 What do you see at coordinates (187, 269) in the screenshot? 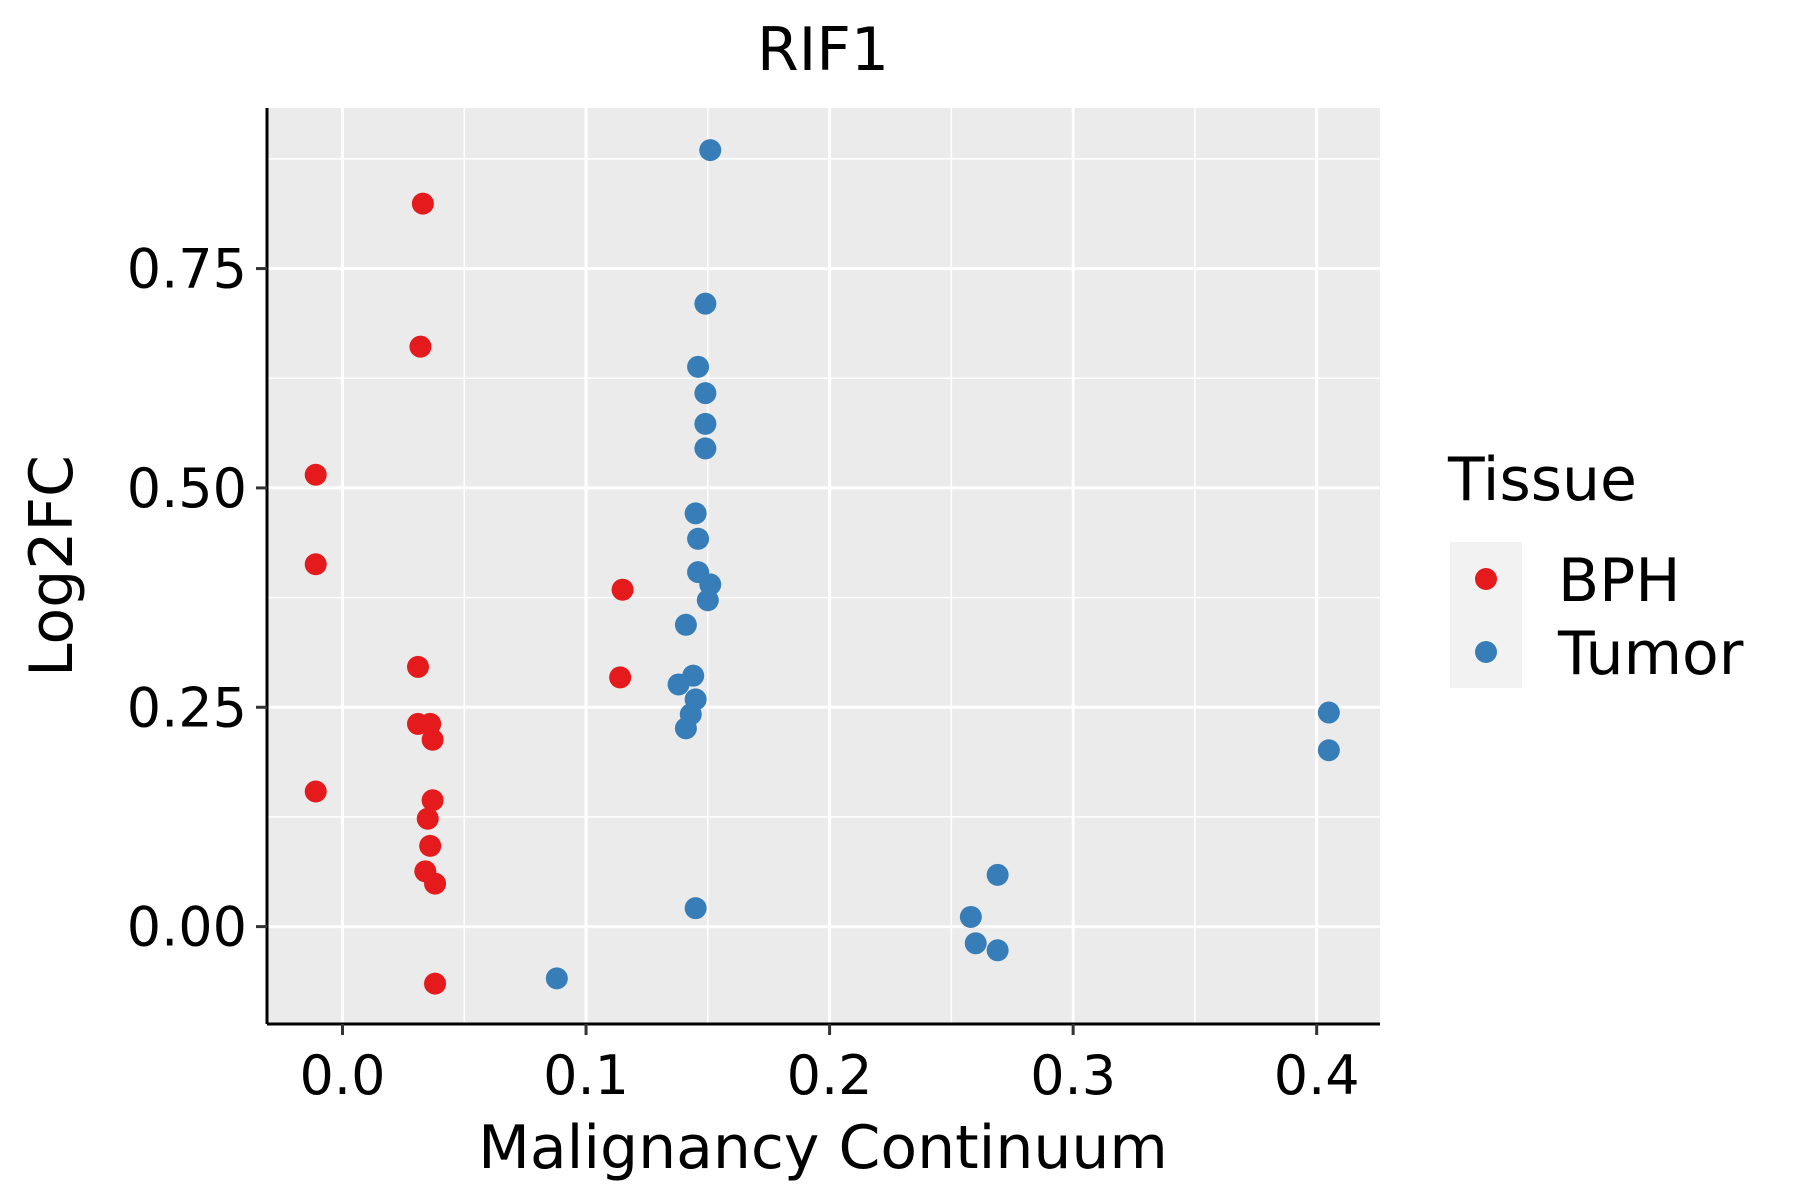
I see `y-tick-label: 0.75` at bounding box center [187, 269].